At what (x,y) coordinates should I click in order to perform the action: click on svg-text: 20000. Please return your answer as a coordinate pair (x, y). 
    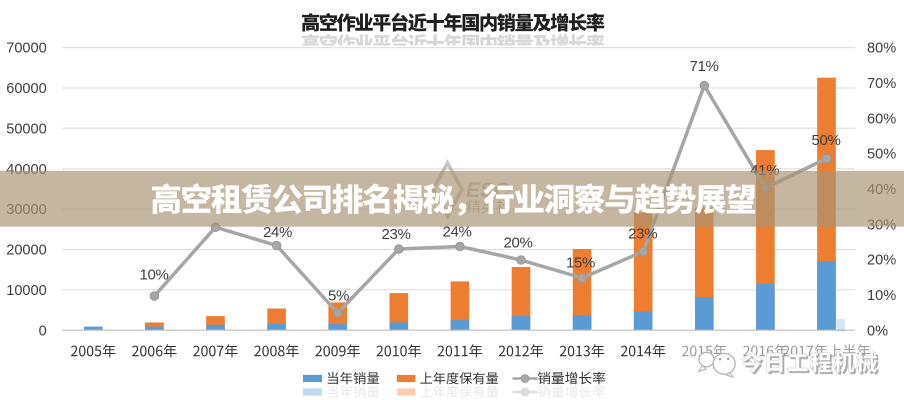
    Looking at the image, I should click on (26, 251).